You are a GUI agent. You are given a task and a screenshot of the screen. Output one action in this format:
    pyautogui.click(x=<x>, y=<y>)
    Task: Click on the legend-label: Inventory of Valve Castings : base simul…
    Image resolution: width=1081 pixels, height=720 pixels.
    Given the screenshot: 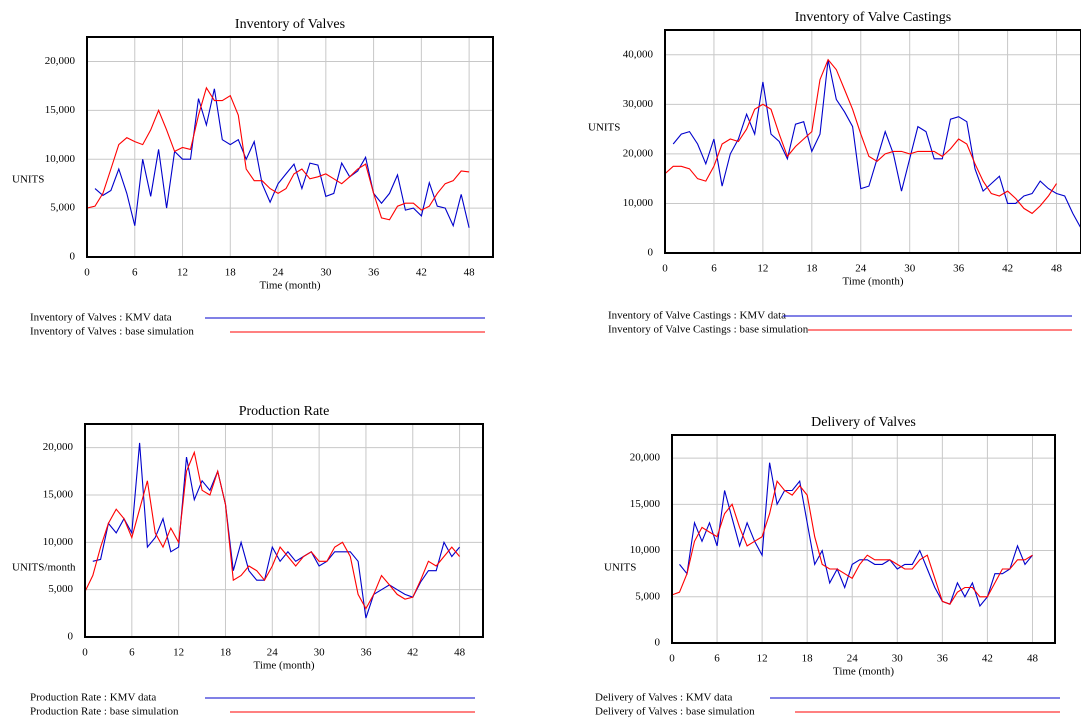 What is the action you would take?
    pyautogui.click(x=708, y=330)
    